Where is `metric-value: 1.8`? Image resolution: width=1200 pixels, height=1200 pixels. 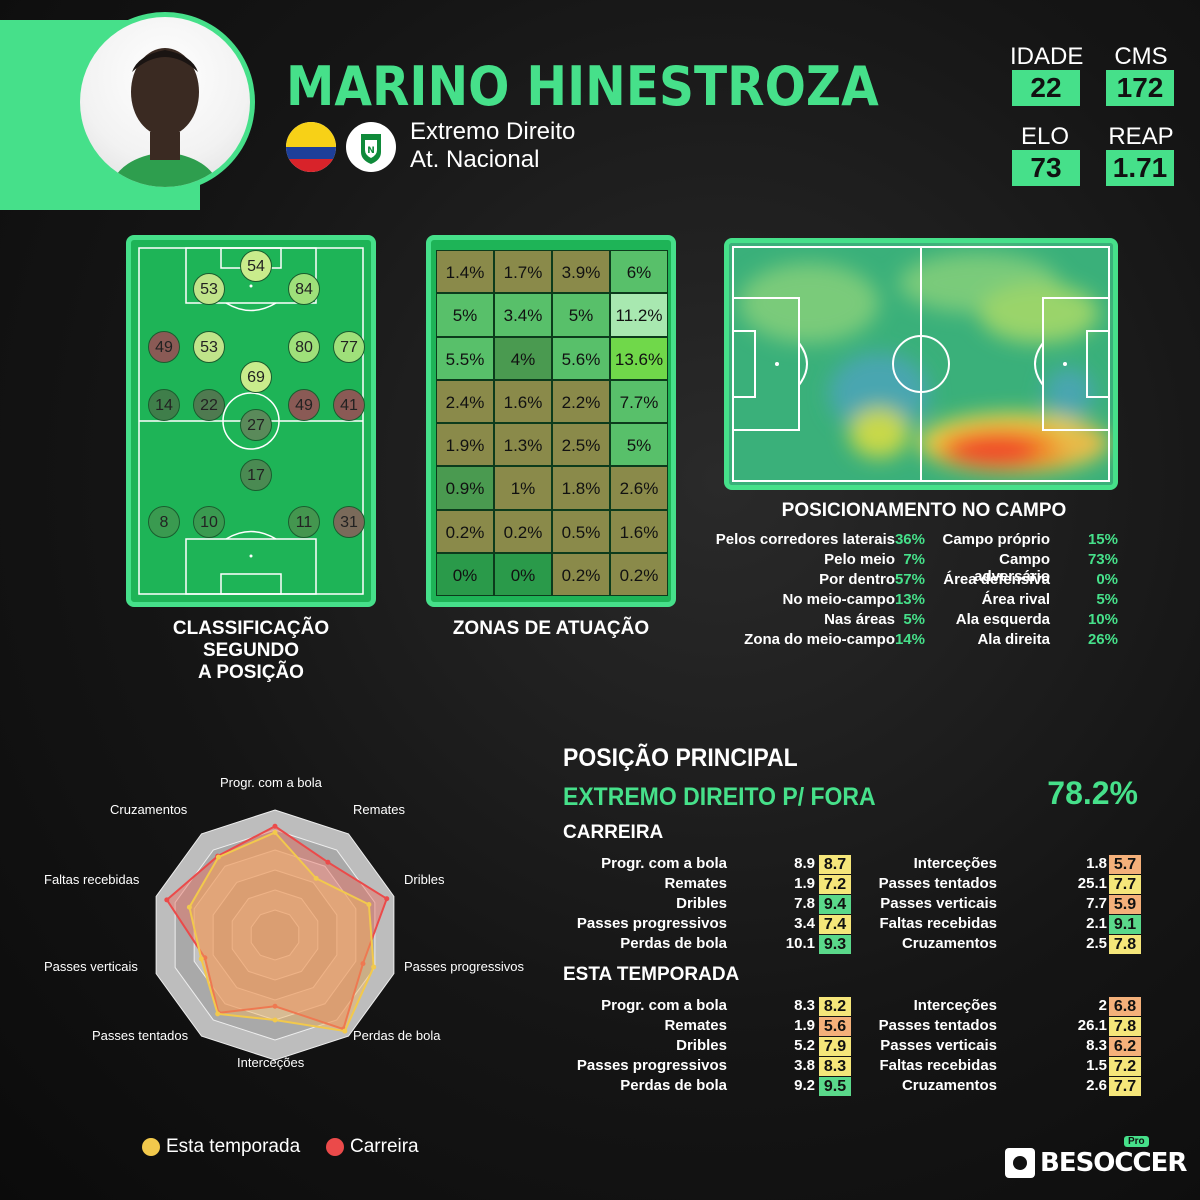
metric-value: 1.8 is located at coordinates (1096, 863).